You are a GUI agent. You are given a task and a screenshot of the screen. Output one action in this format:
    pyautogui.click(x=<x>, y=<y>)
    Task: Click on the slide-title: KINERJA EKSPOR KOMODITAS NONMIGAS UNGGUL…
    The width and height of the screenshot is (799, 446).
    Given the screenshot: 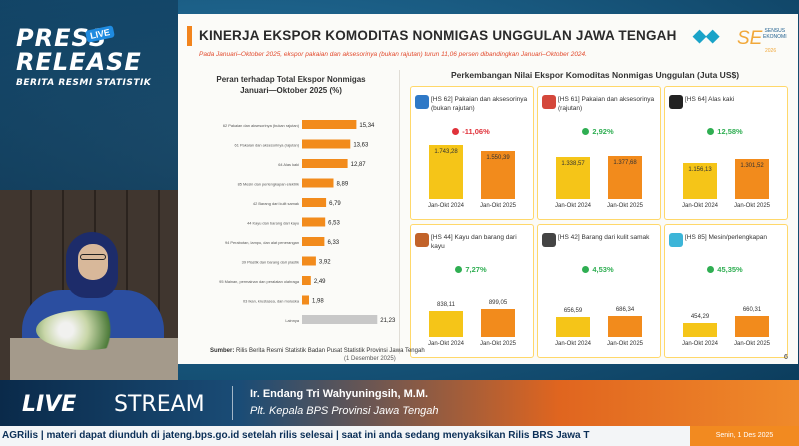 What is the action you would take?
    pyautogui.click(x=438, y=35)
    